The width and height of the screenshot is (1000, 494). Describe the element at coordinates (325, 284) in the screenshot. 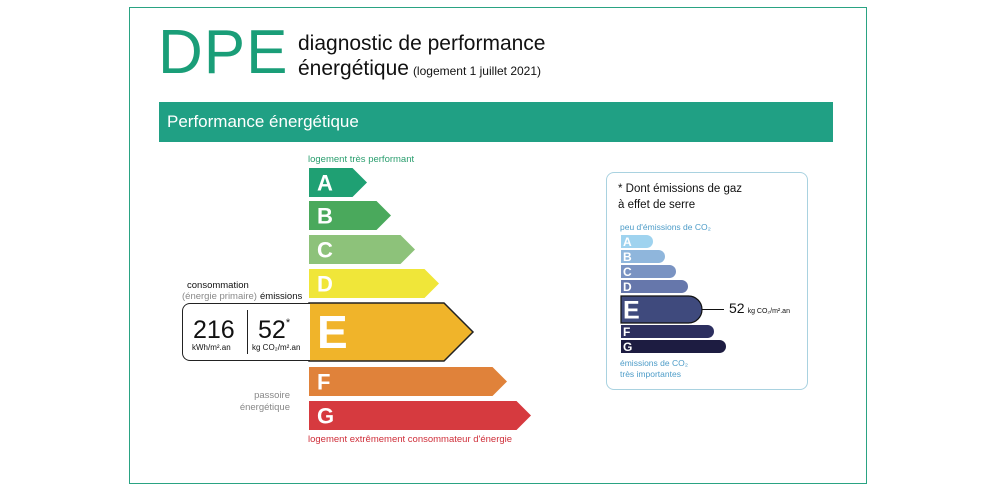

I see `energy-class-letter-d: D` at that location.